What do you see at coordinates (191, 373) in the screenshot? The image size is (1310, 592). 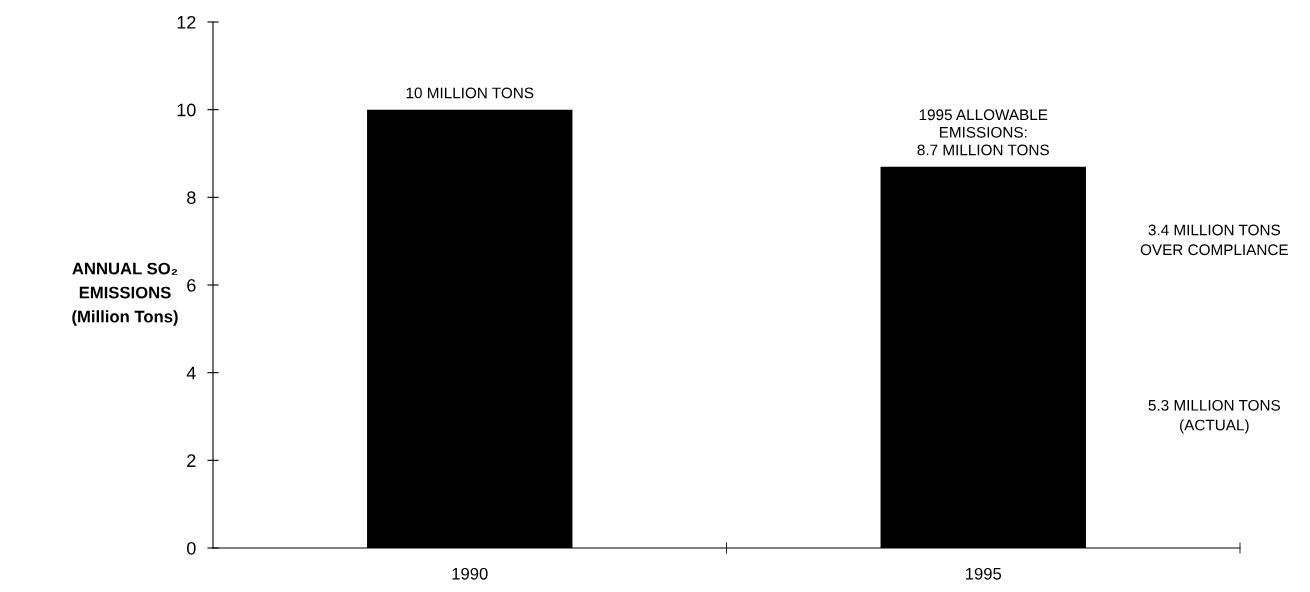 I see `y-tick-label: 4` at bounding box center [191, 373].